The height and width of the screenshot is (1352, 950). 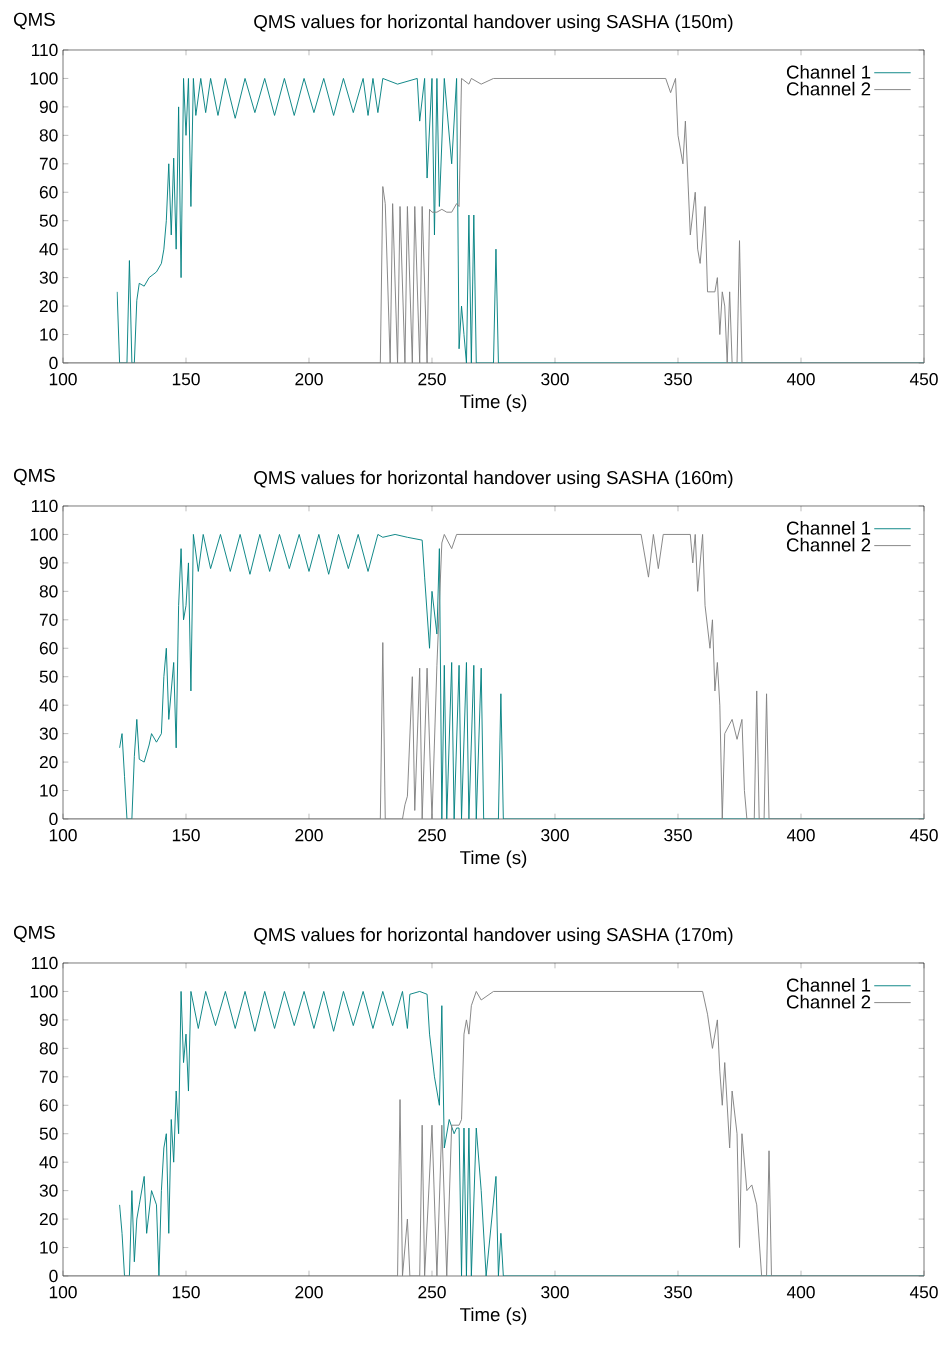 I want to click on chart-title: QMS values for horizontal handover using SASHA (150m), so click(x=493, y=23).